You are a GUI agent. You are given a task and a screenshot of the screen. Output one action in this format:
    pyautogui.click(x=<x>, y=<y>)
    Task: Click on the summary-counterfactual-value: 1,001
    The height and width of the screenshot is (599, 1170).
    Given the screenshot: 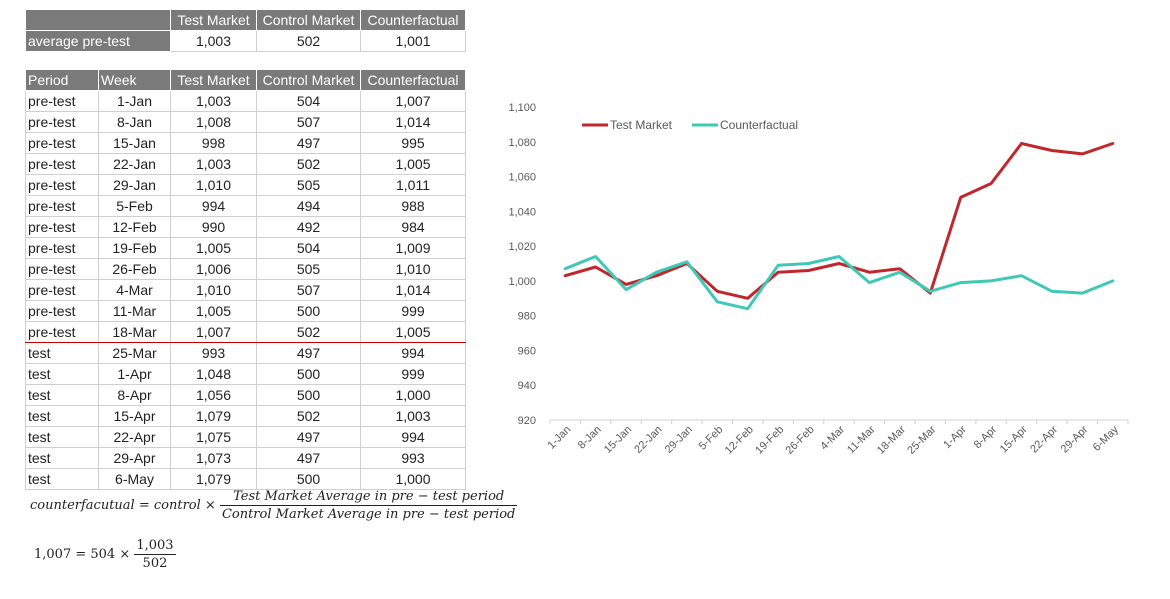 What is the action you would take?
    pyautogui.click(x=413, y=41)
    